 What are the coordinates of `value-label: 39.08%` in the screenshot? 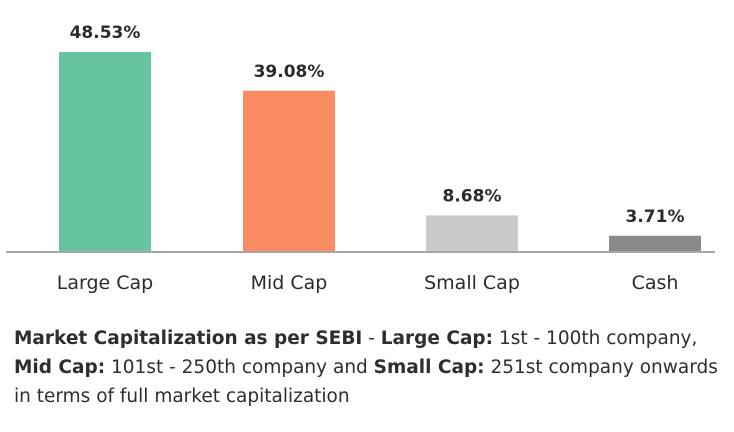 It's located at (289, 72).